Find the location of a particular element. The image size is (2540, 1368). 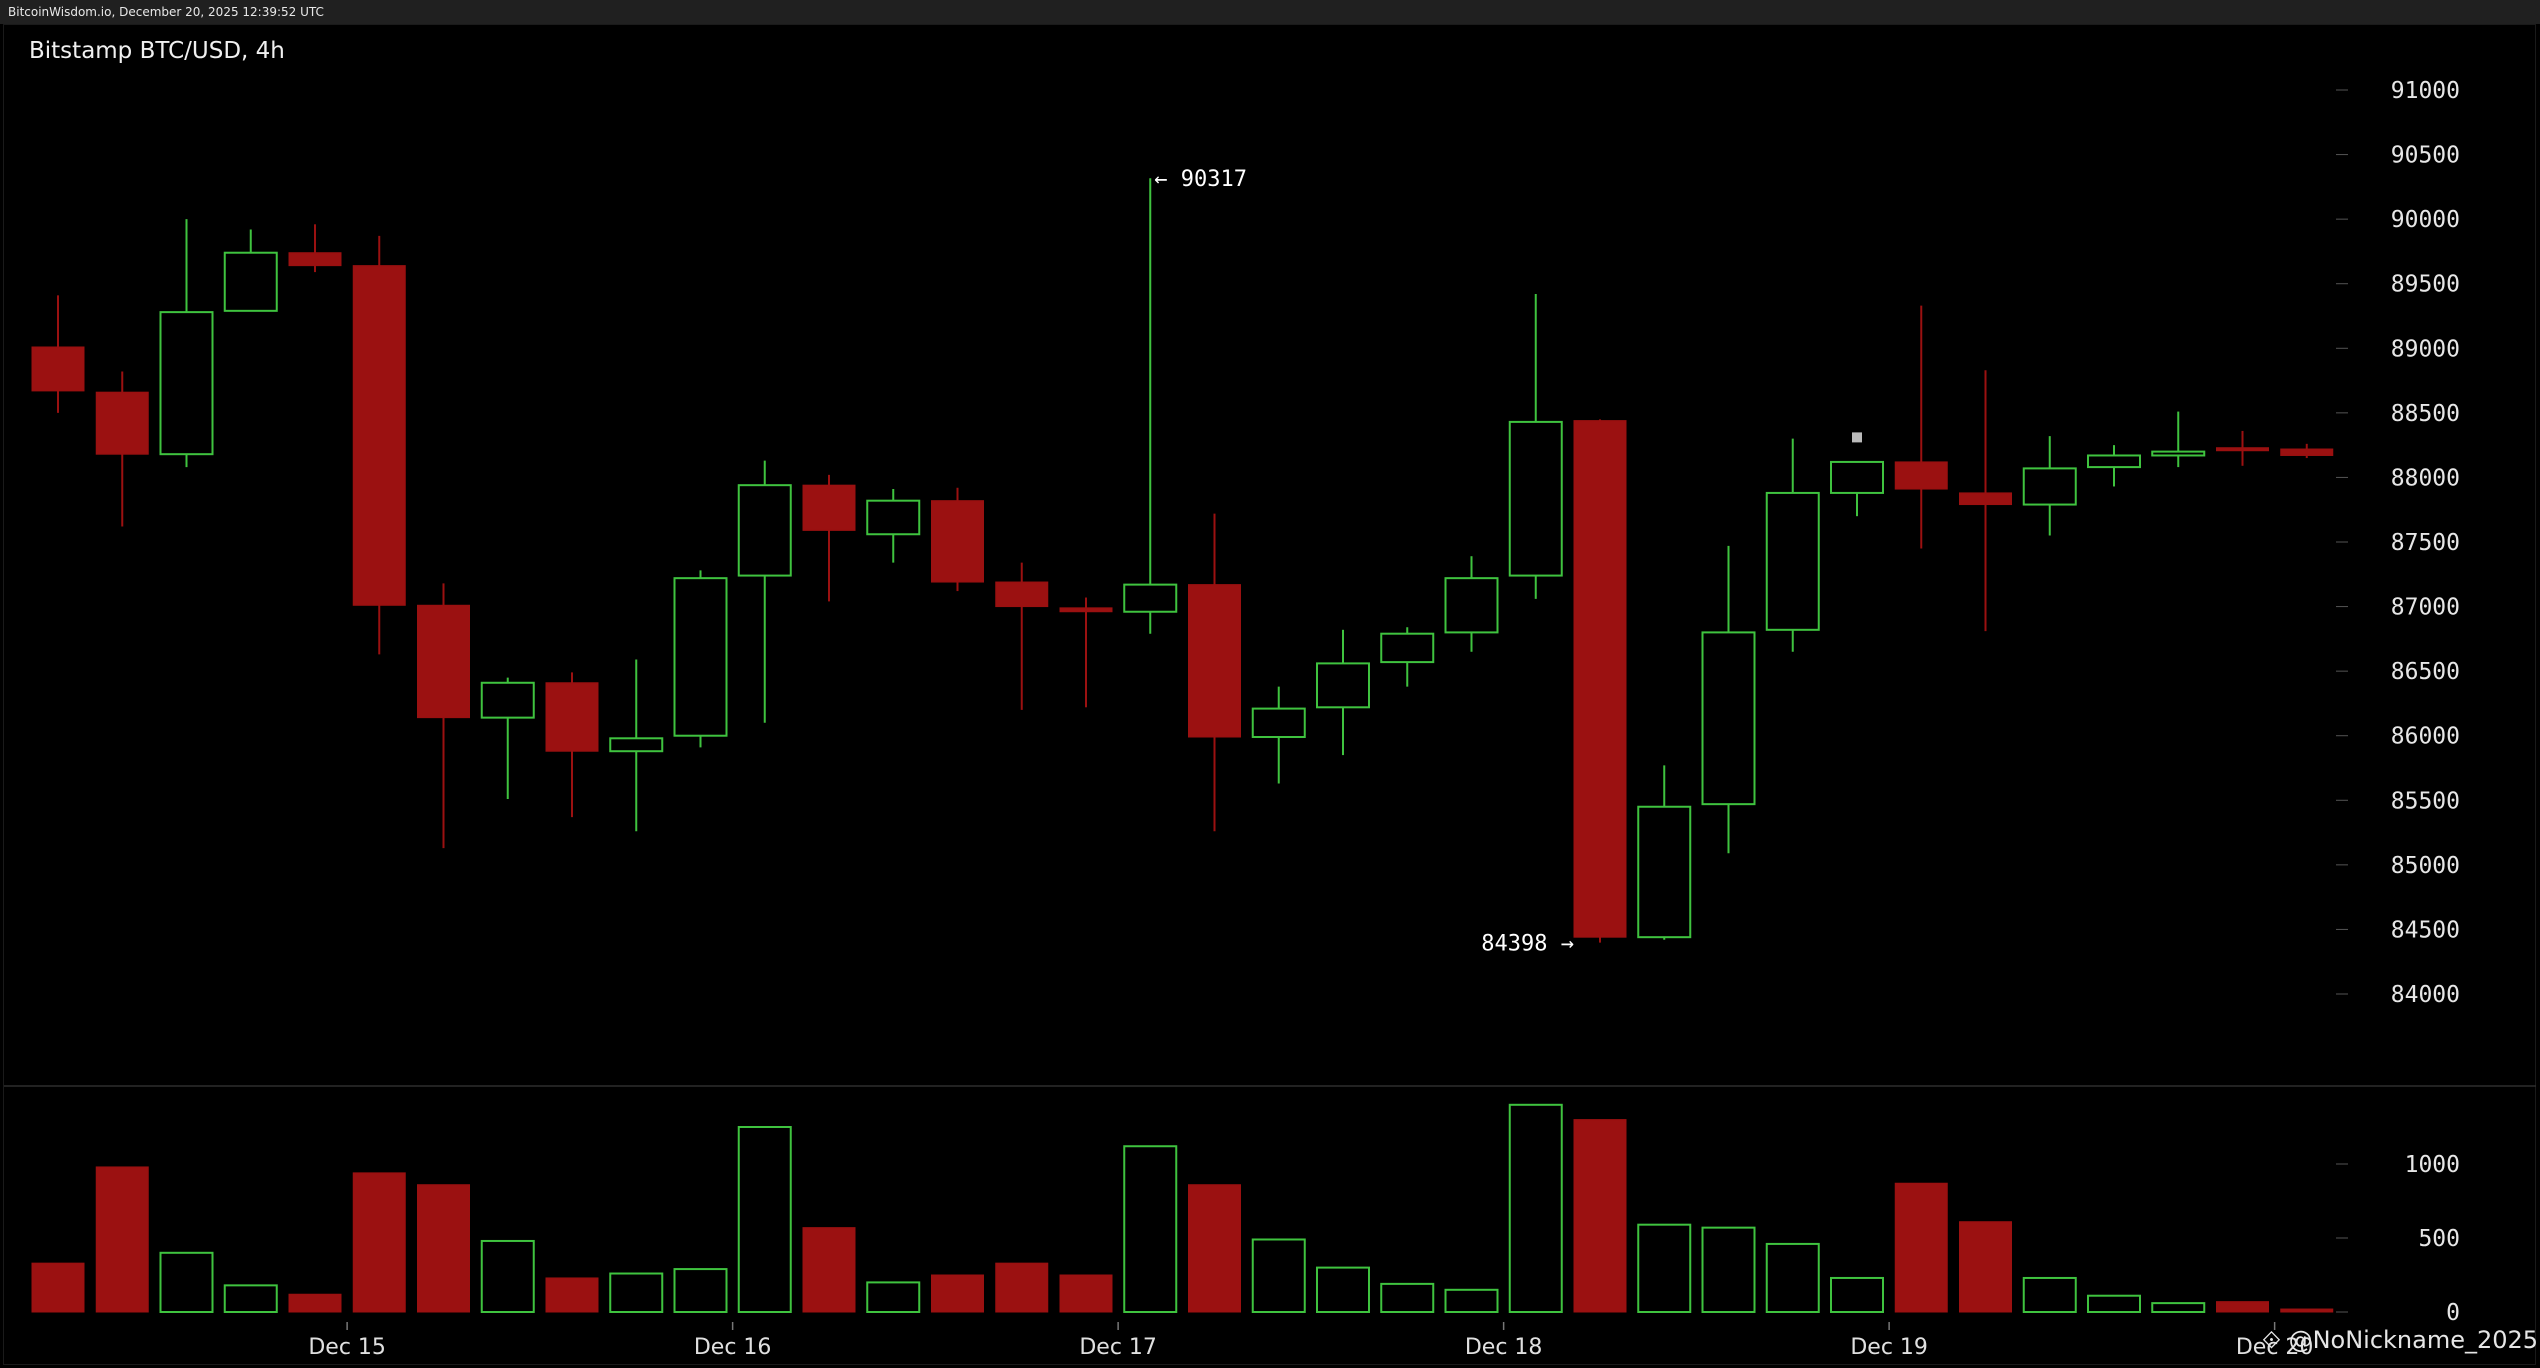

price-tick-label: 88000 is located at coordinates (2425, 478).